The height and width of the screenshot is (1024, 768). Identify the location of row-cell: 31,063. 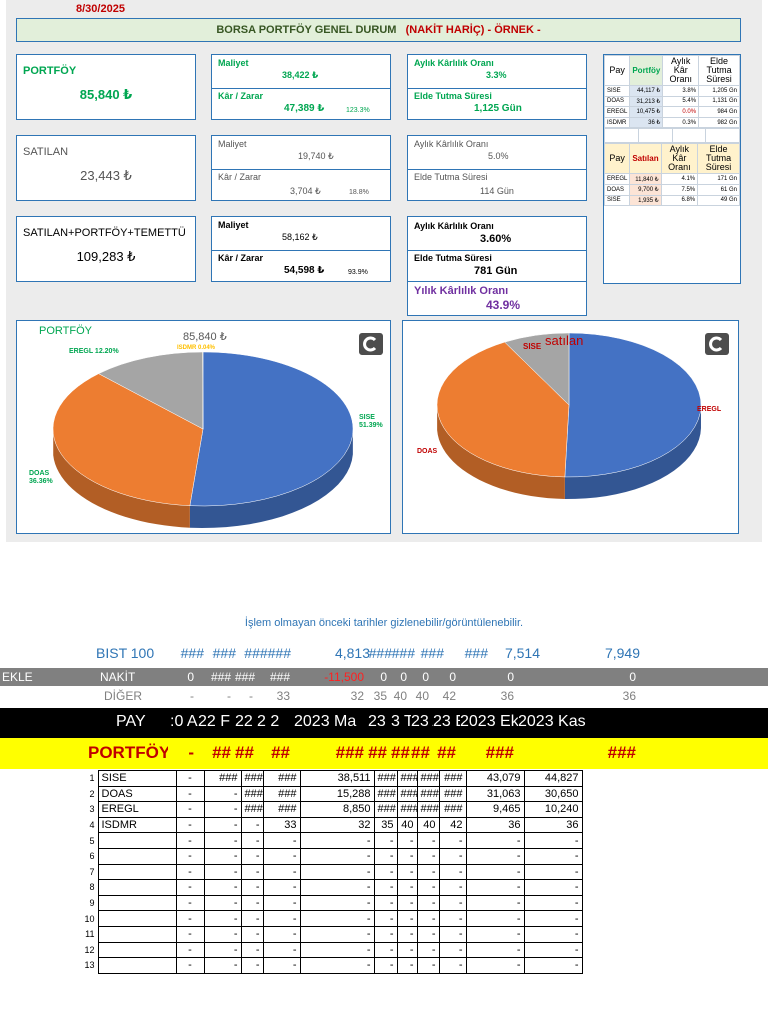
(495, 794).